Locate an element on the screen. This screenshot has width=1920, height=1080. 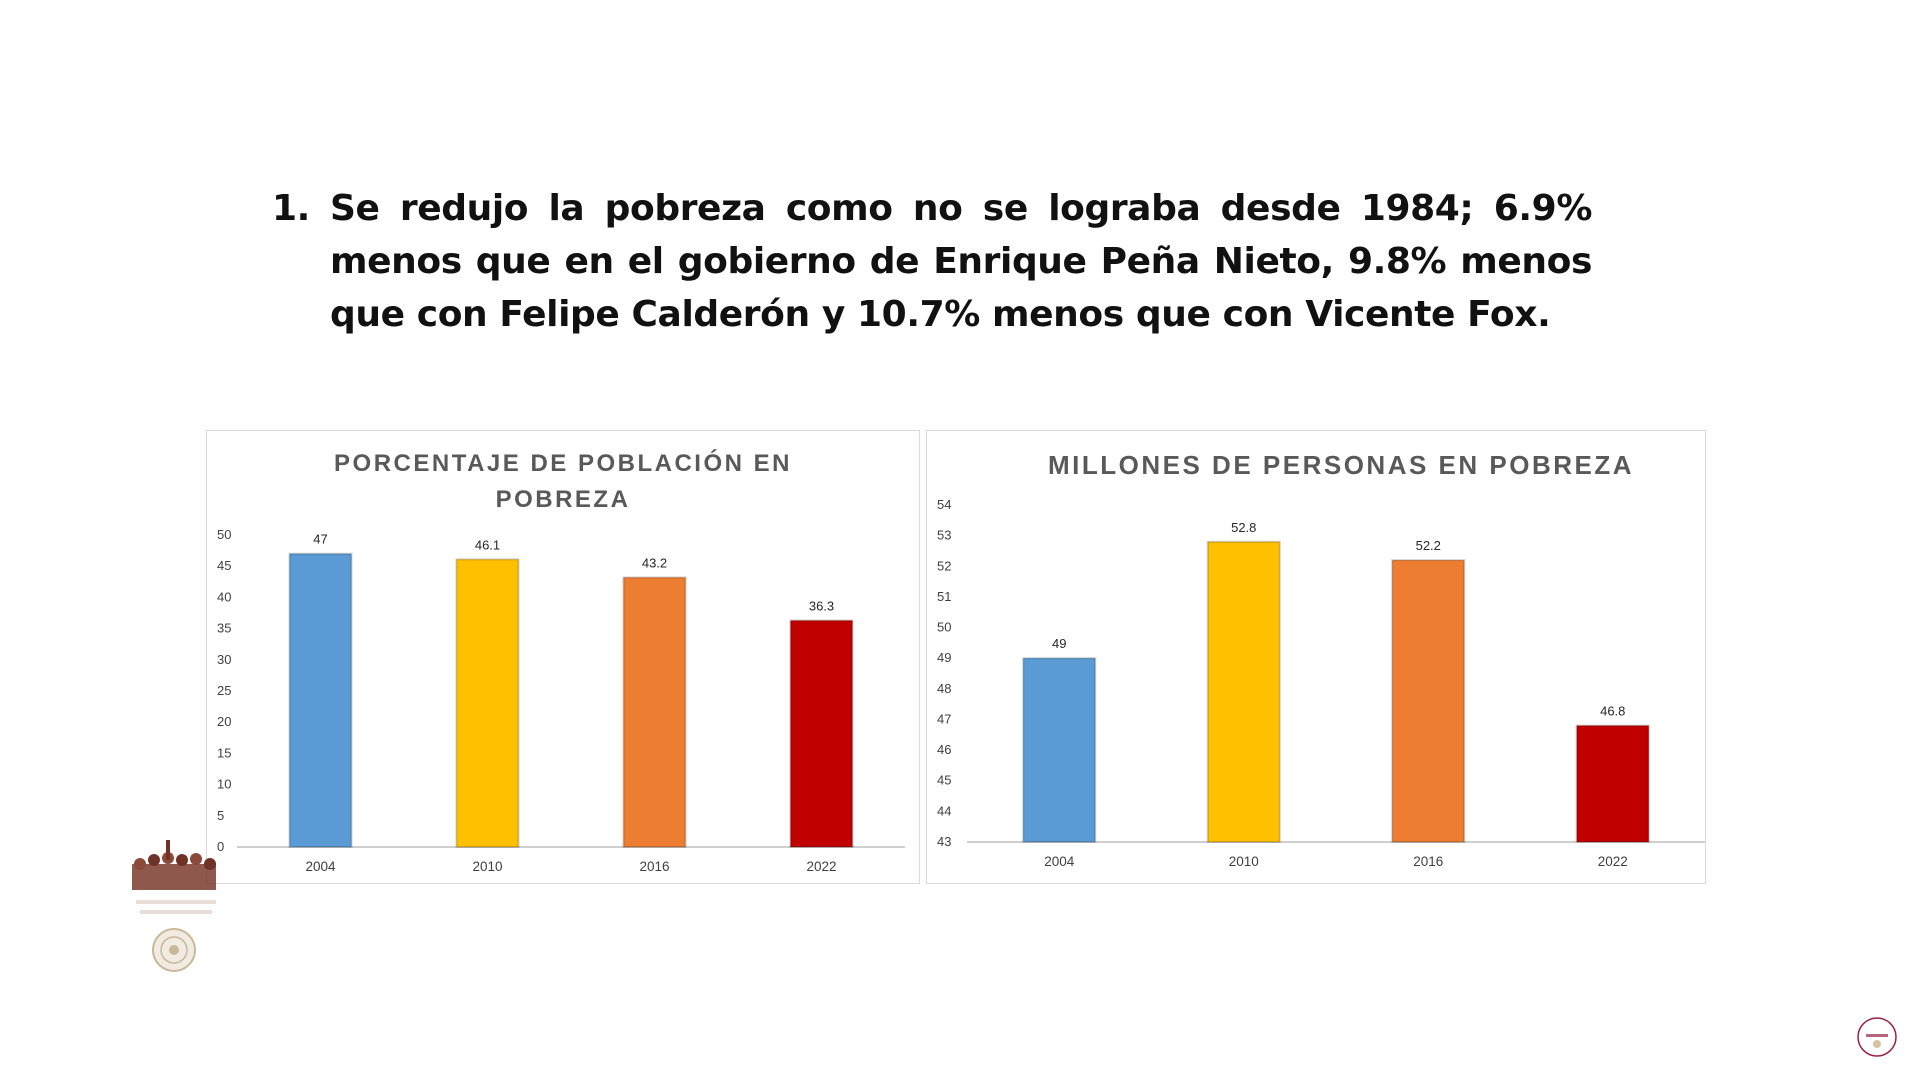
y-tick-label: 30 is located at coordinates (224, 659).